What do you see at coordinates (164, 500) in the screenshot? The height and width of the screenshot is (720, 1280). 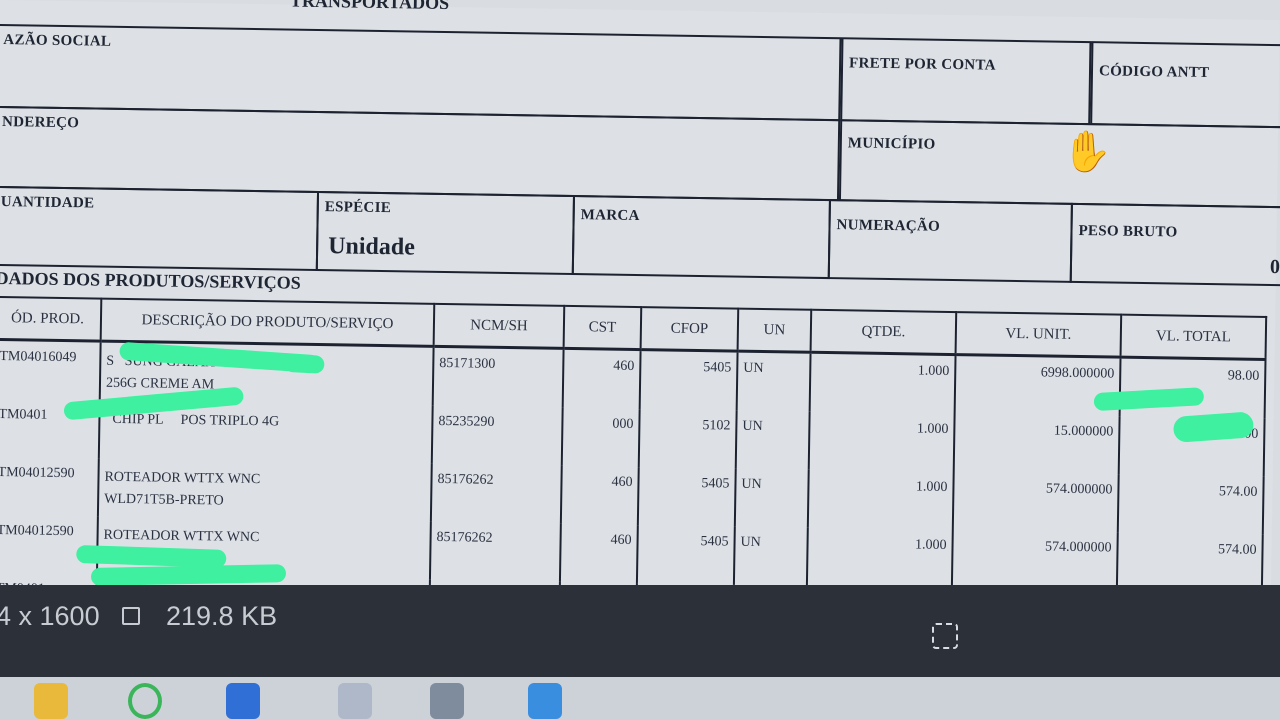 I see `description-line: WLD71T5B-PRETO` at bounding box center [164, 500].